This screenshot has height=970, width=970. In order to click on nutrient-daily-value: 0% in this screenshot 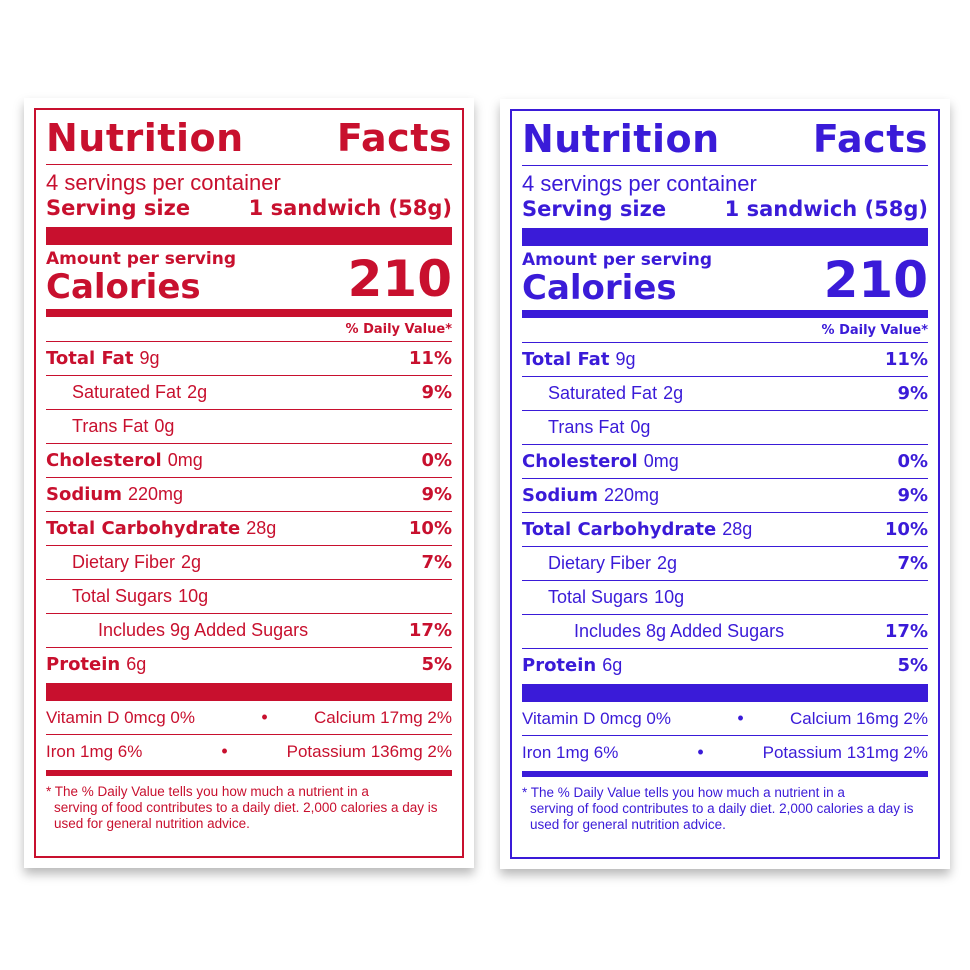, I will do `click(436, 460)`.